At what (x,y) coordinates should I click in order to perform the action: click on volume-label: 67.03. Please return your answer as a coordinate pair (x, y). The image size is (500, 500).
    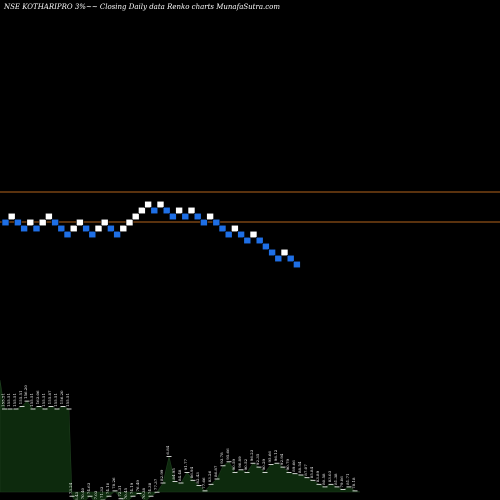
    Looking at the image, I should click on (95, 495).